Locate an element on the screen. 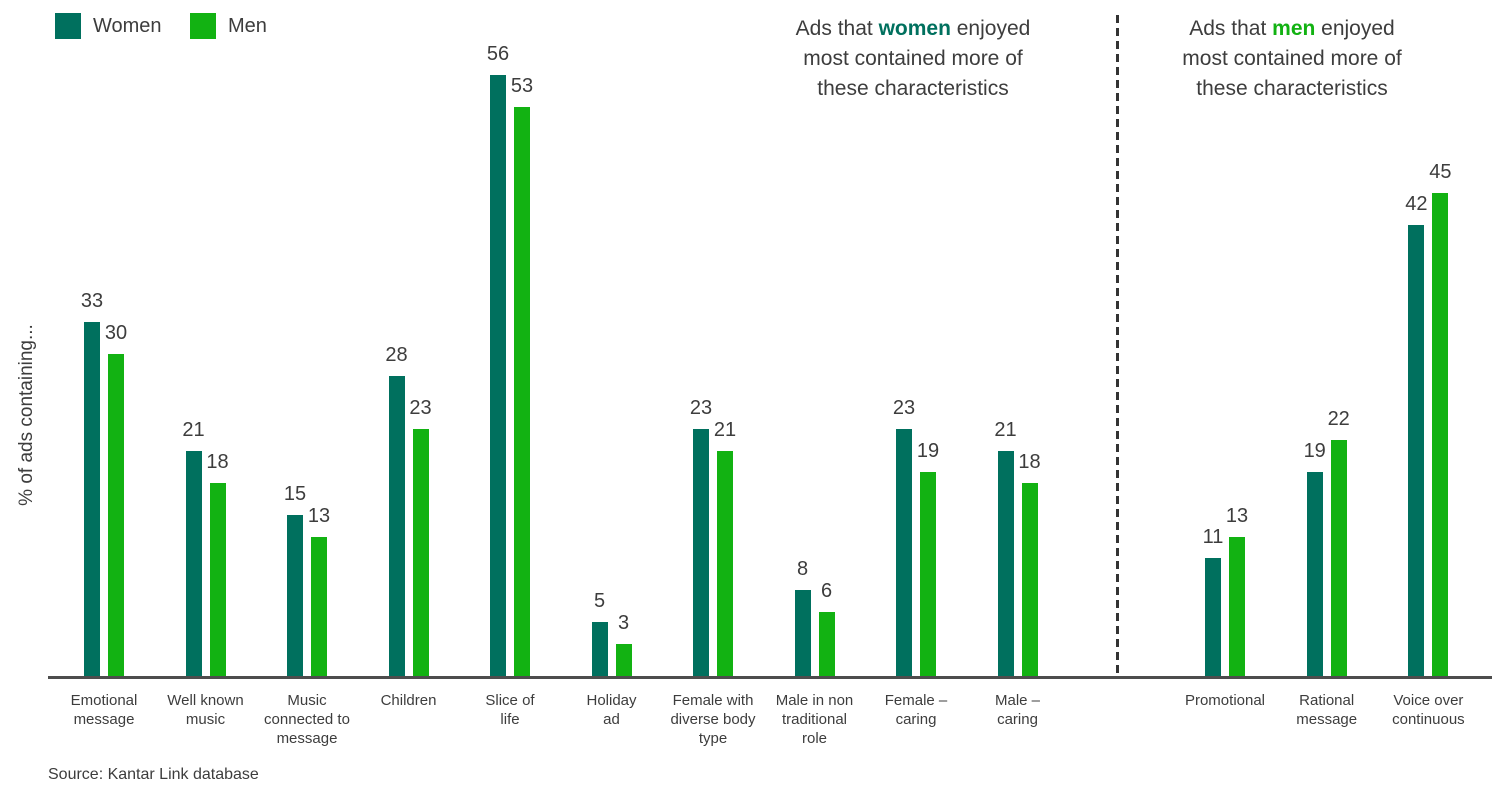  legend-item-women: Women is located at coordinates (108, 26).